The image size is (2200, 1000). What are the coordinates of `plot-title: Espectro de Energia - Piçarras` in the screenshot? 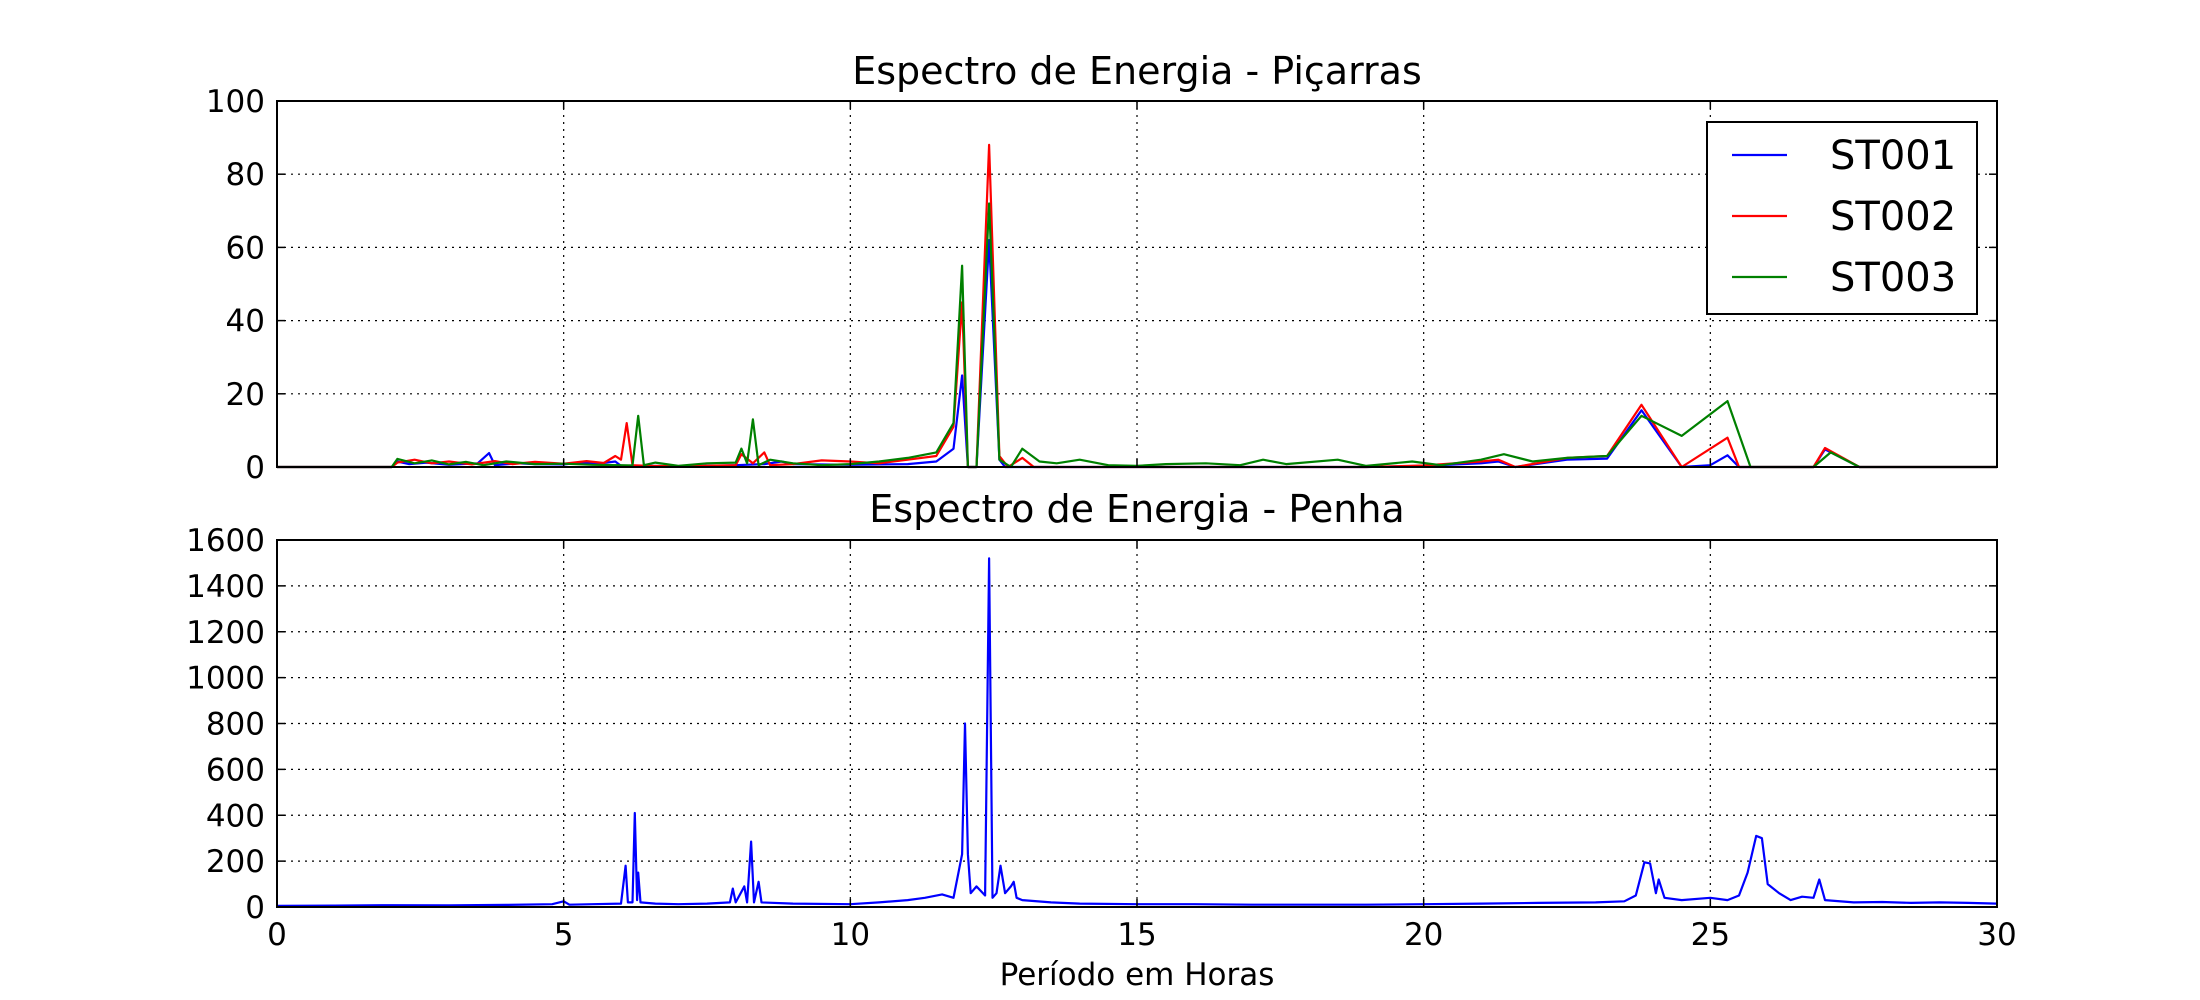 It's located at (1137, 71).